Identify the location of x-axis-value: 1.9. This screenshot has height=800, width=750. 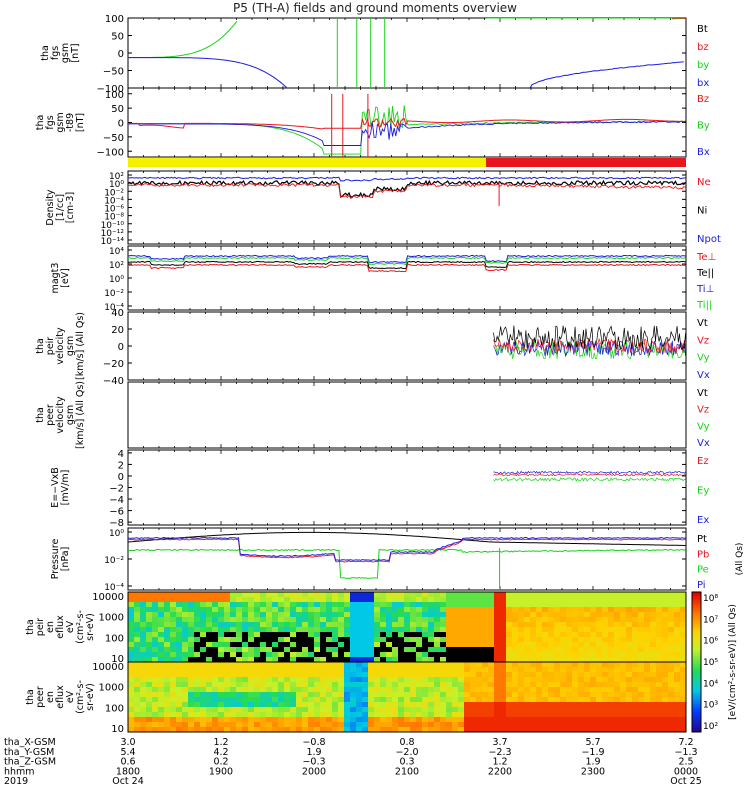
(592, 762).